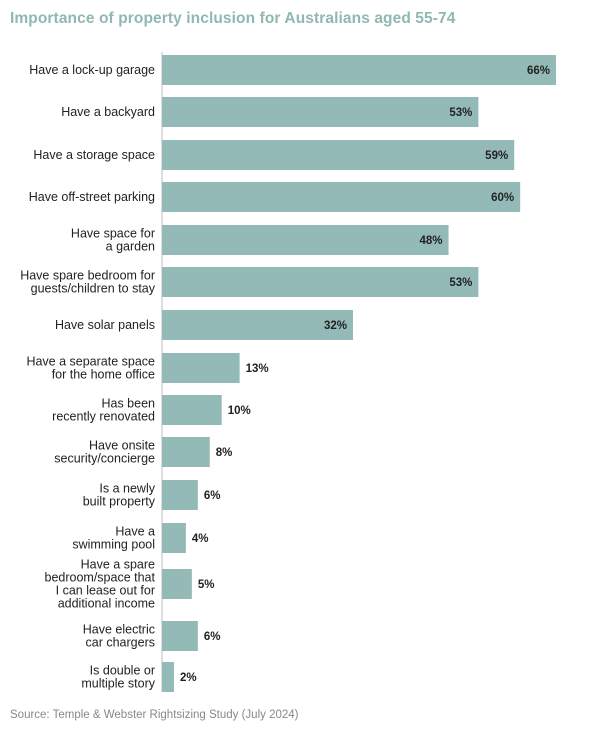 Image resolution: width=600 pixels, height=739 pixels. I want to click on value-label-3: 59%, so click(496, 156).